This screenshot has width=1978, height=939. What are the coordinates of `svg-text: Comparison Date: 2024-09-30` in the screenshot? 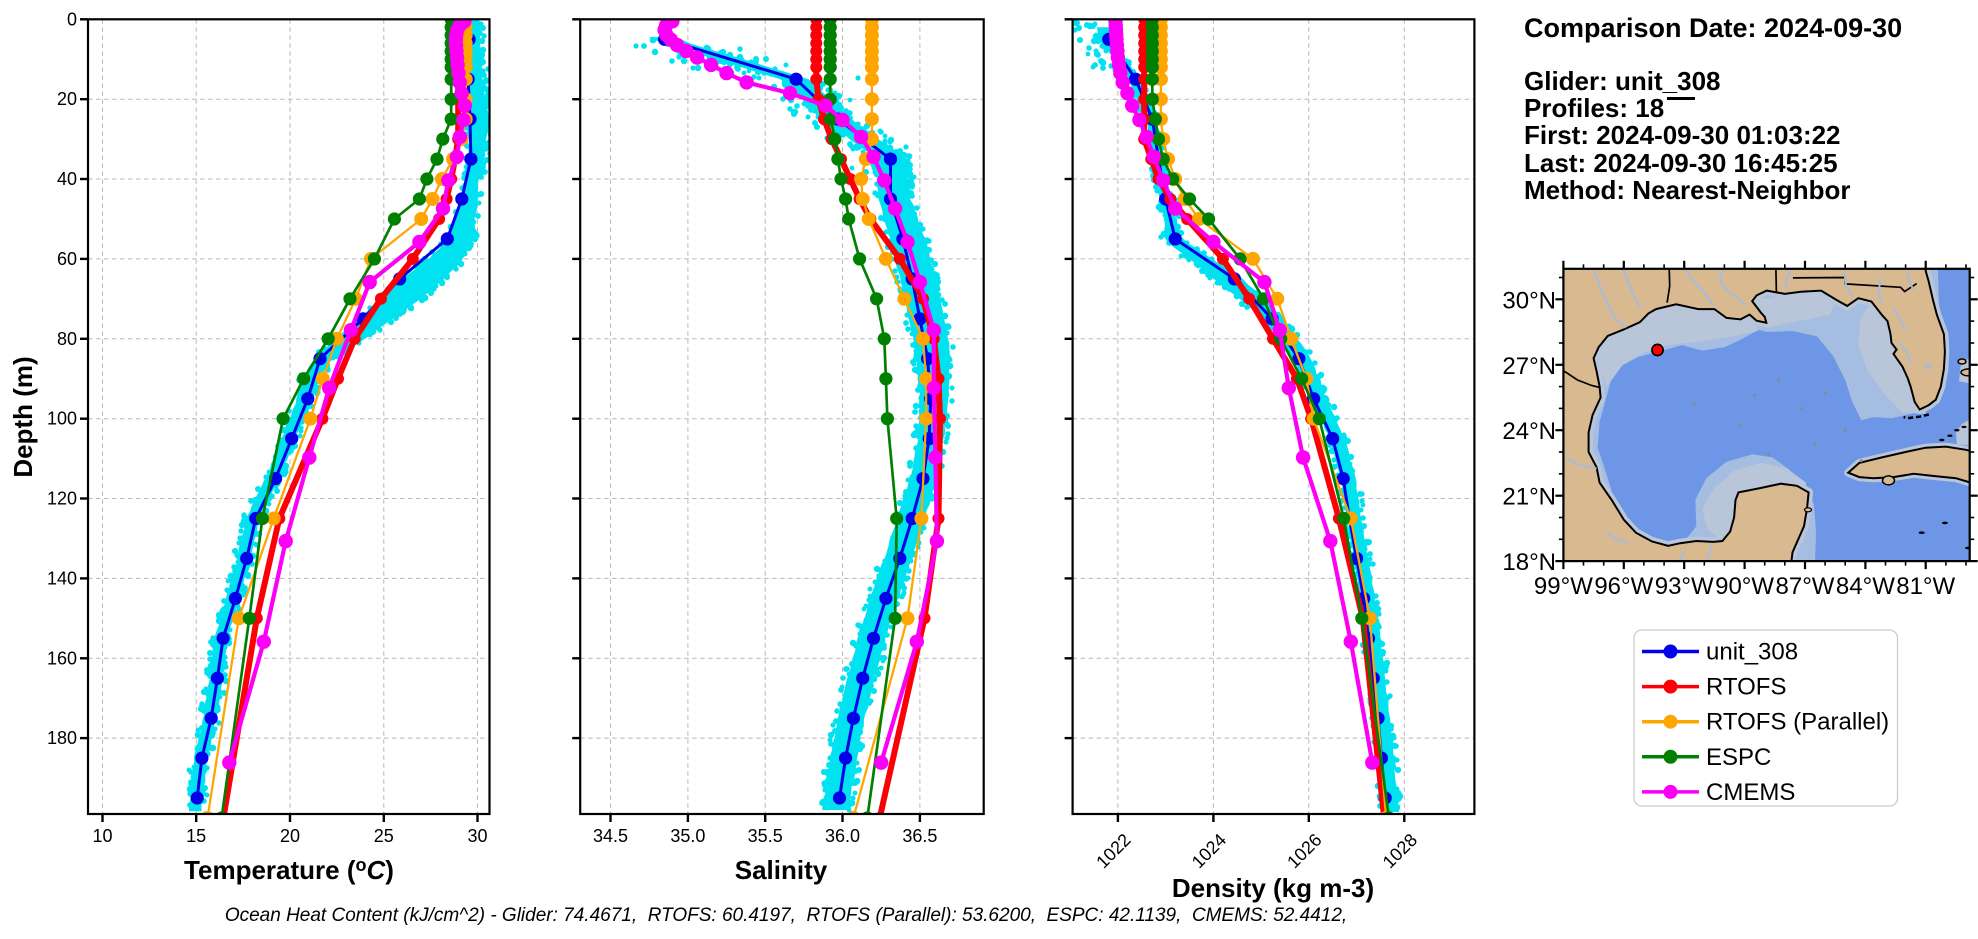 It's located at (1713, 28).